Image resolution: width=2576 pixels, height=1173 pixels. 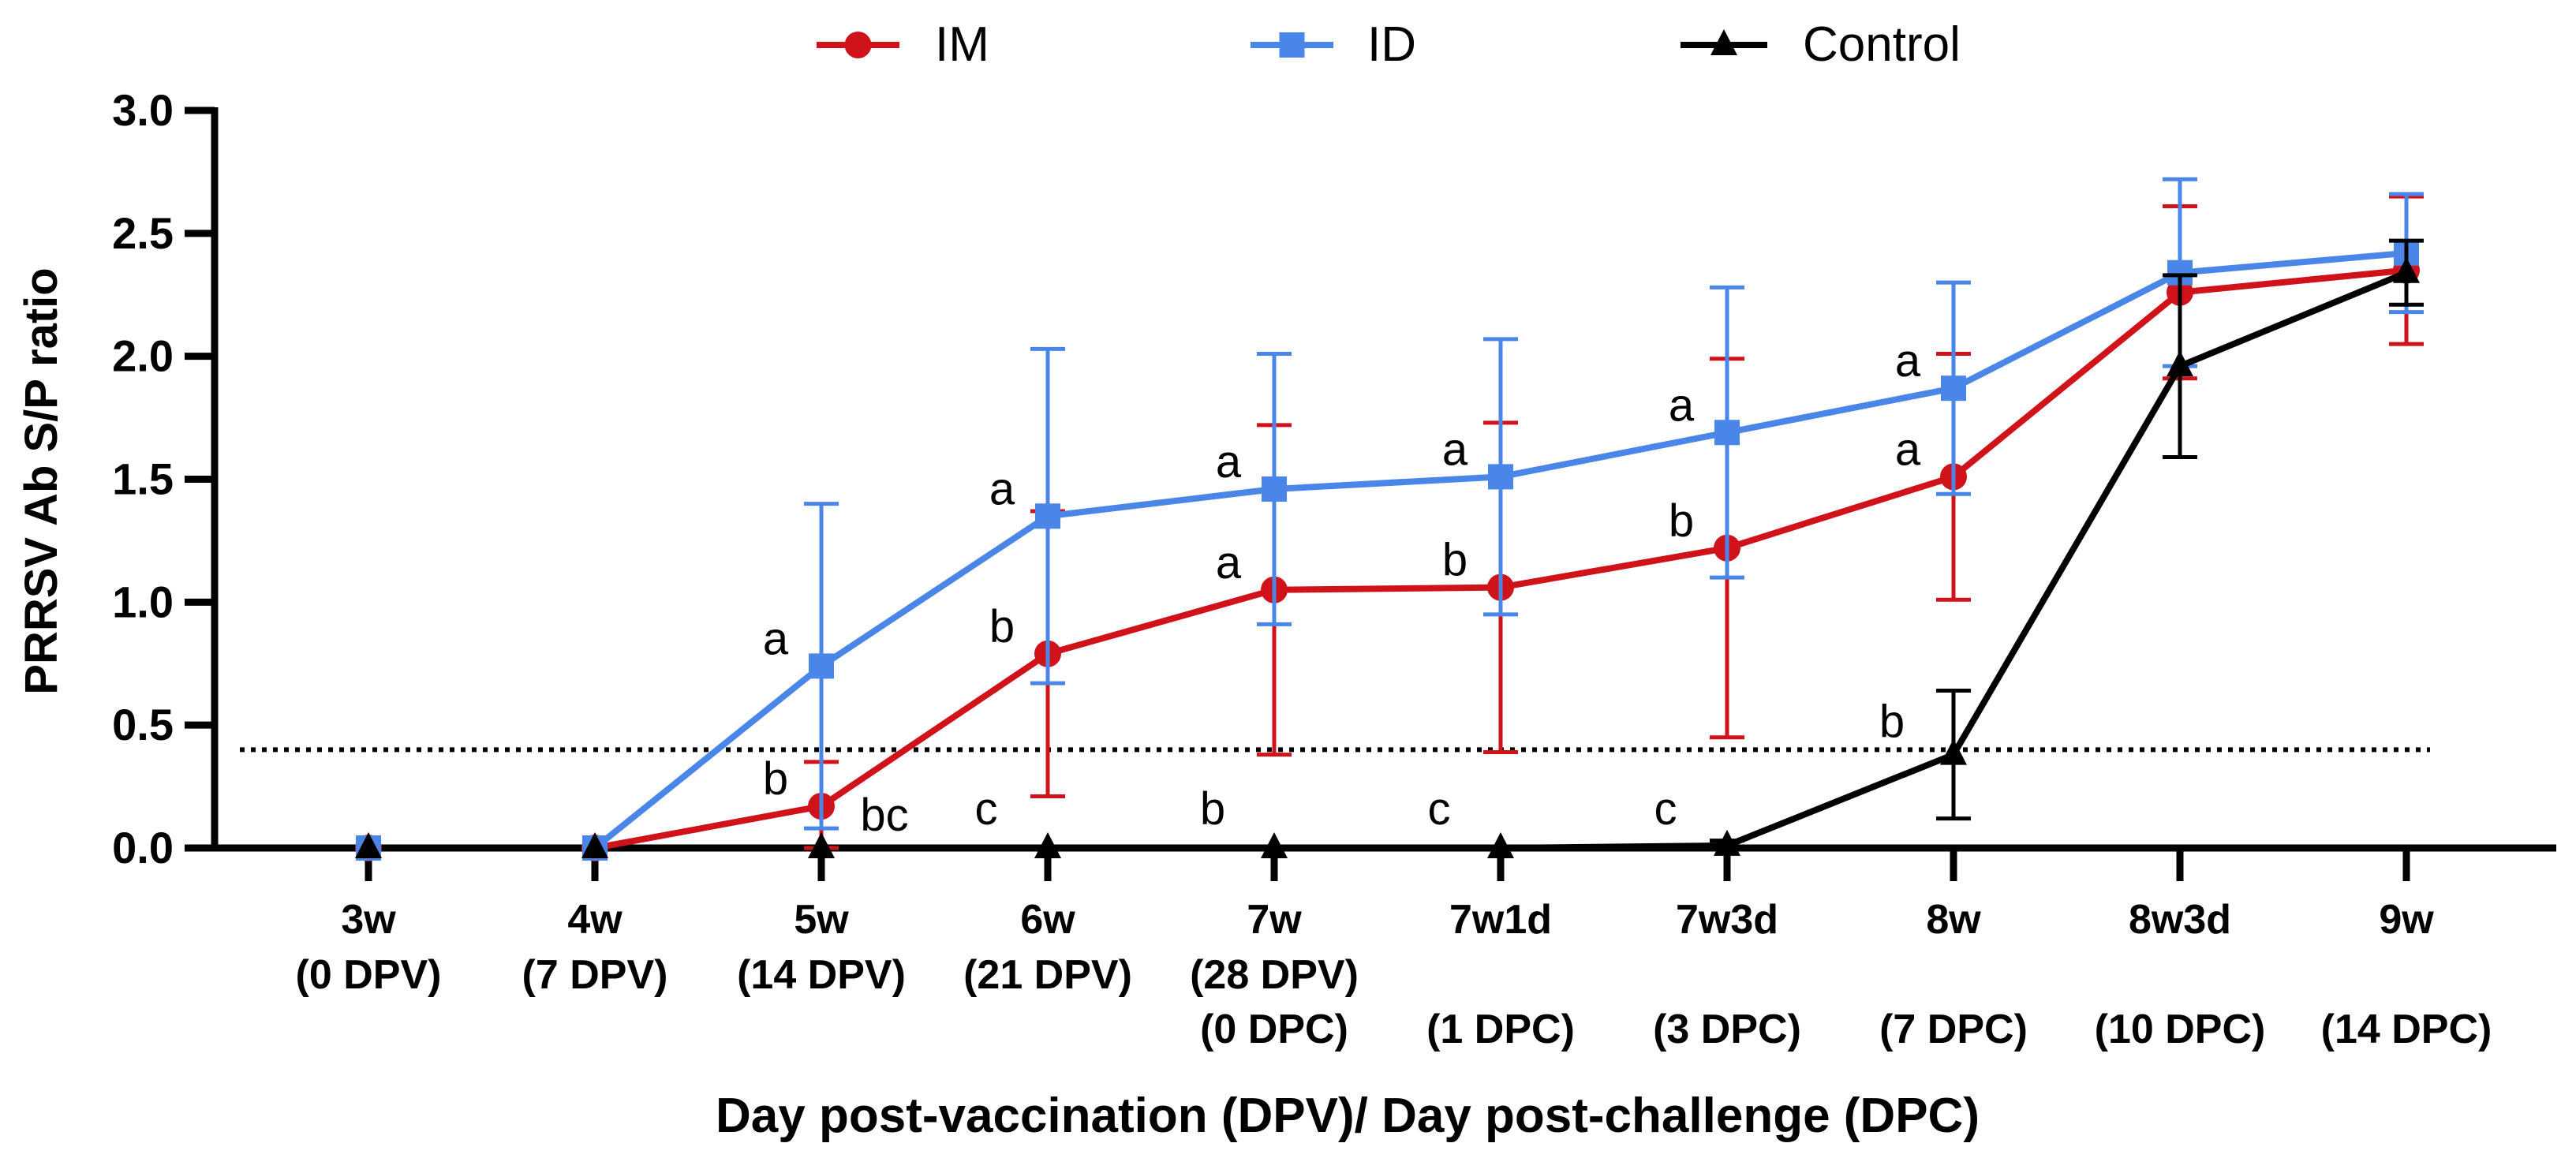 I want to click on x-tick-label: 3w, so click(x=368, y=920).